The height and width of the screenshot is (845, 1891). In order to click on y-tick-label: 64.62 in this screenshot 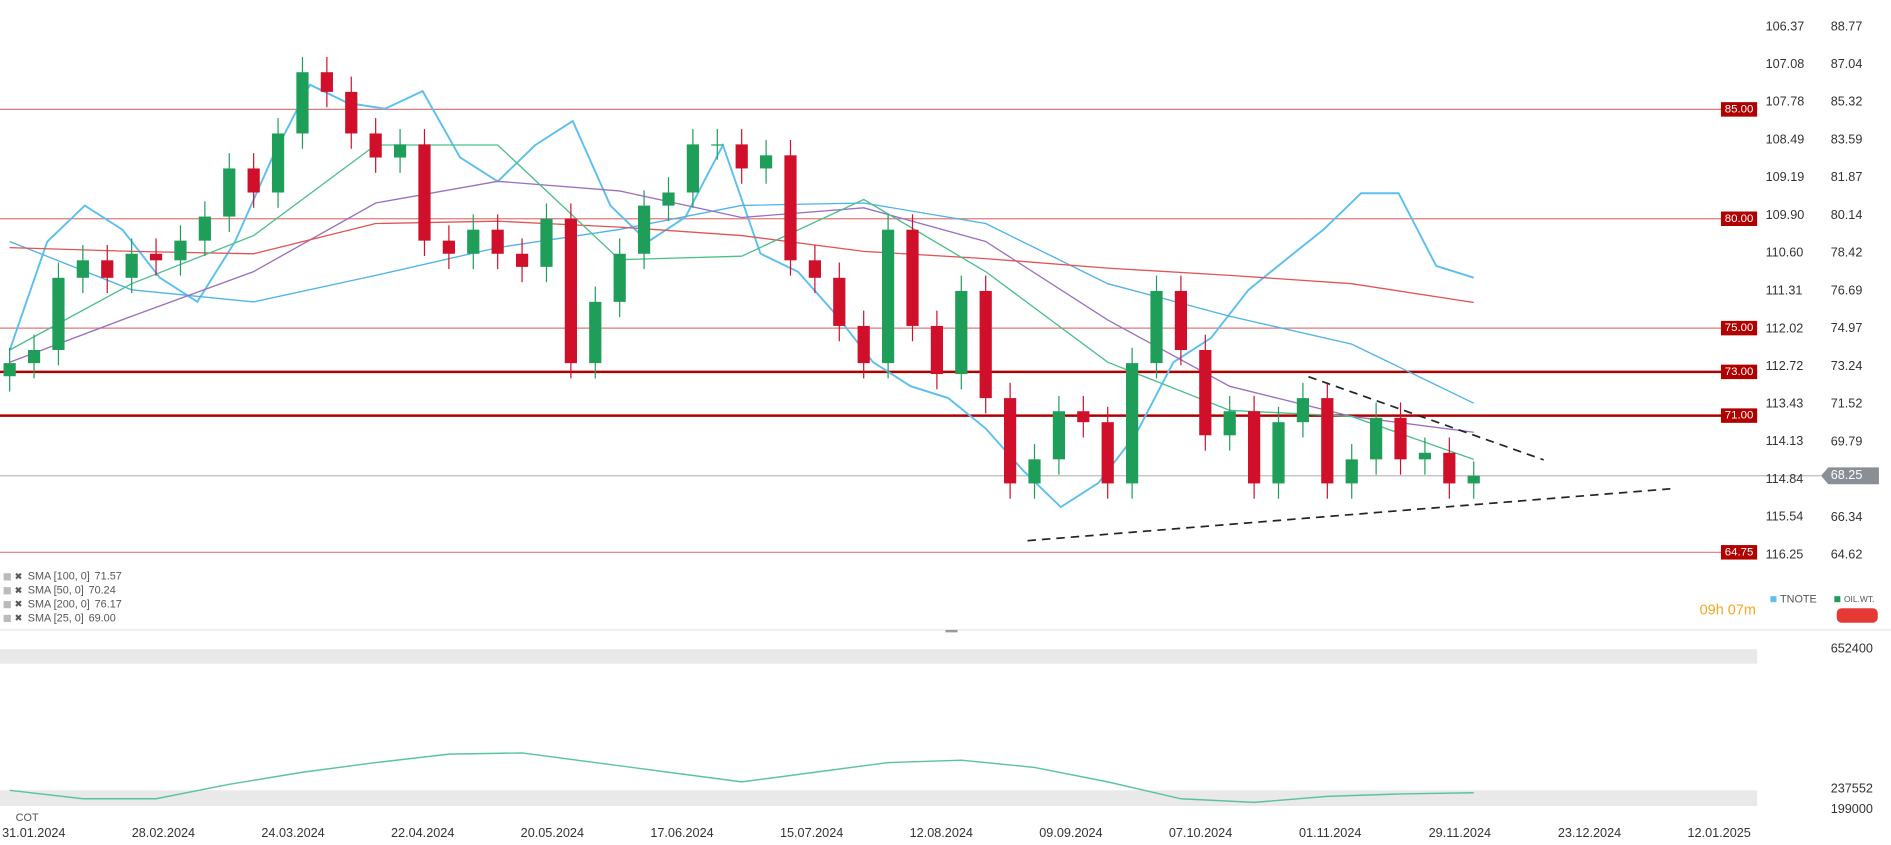, I will do `click(1847, 555)`.